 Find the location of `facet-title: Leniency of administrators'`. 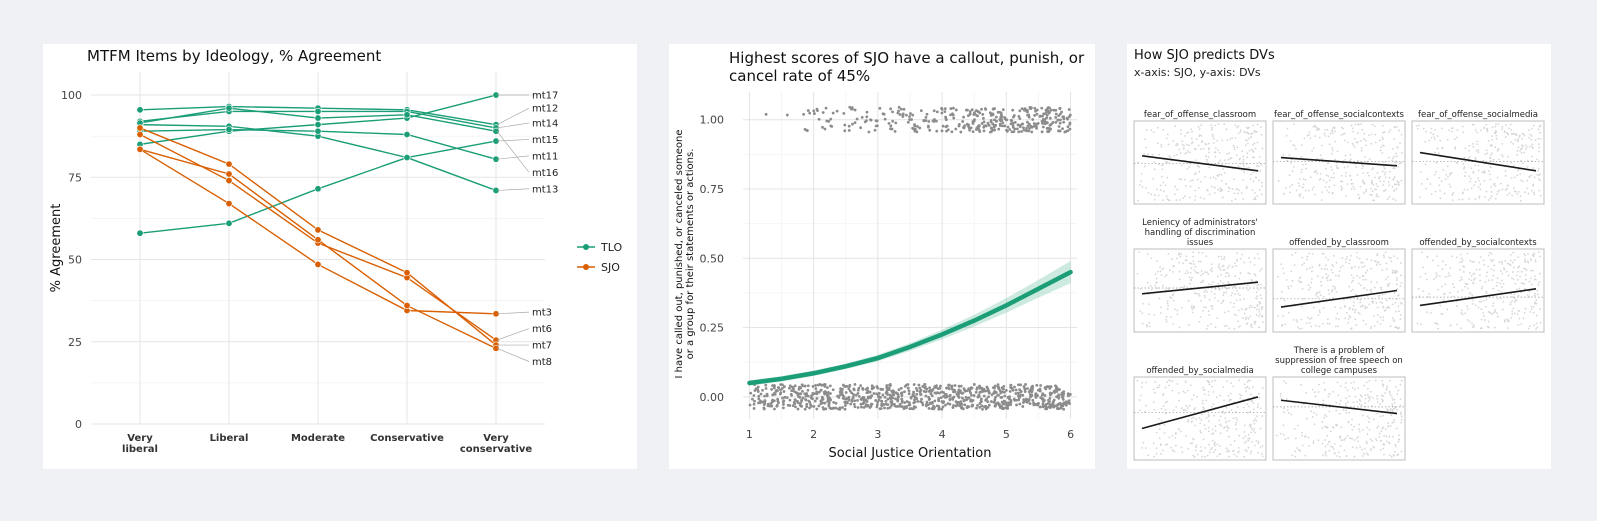

facet-title: Leniency of administrators' is located at coordinates (1200, 223).